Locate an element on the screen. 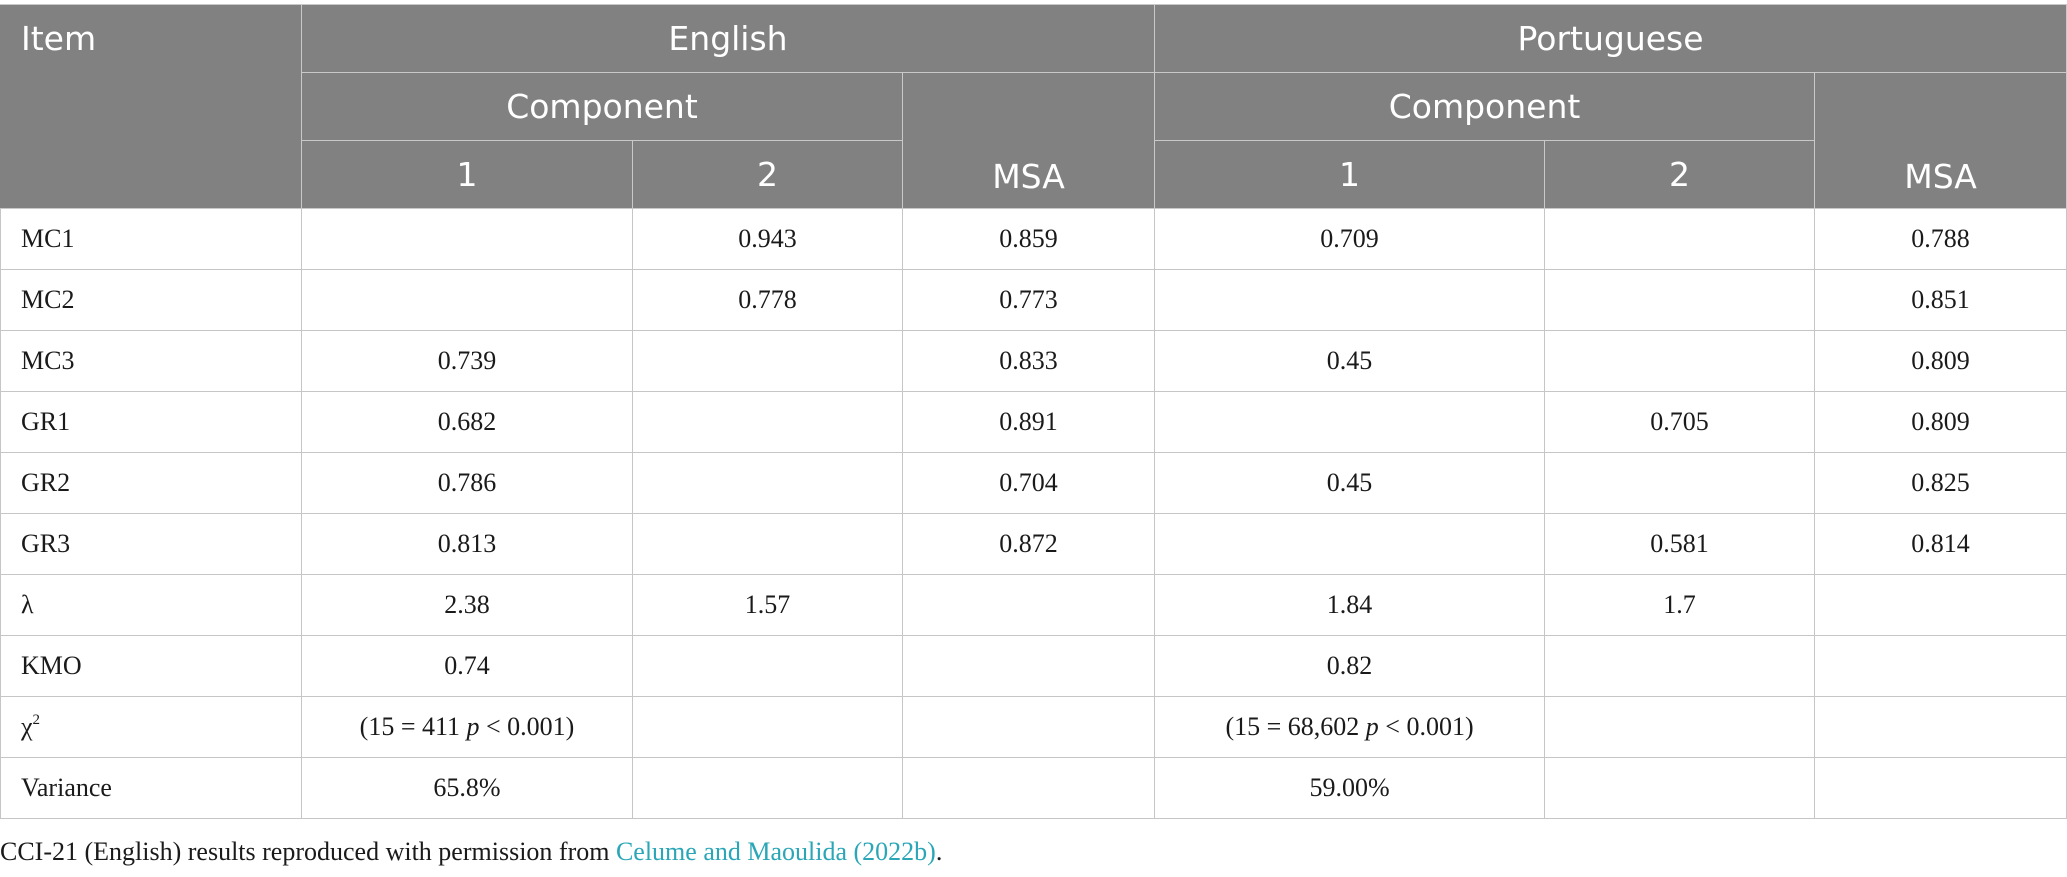 The image size is (2067, 877). portuguese-component-1-cell: 0.709 is located at coordinates (1350, 239).